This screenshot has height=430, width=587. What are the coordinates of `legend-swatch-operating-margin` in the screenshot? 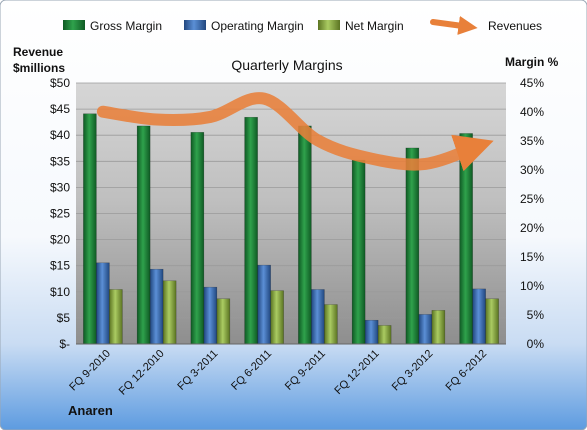 It's located at (195, 25).